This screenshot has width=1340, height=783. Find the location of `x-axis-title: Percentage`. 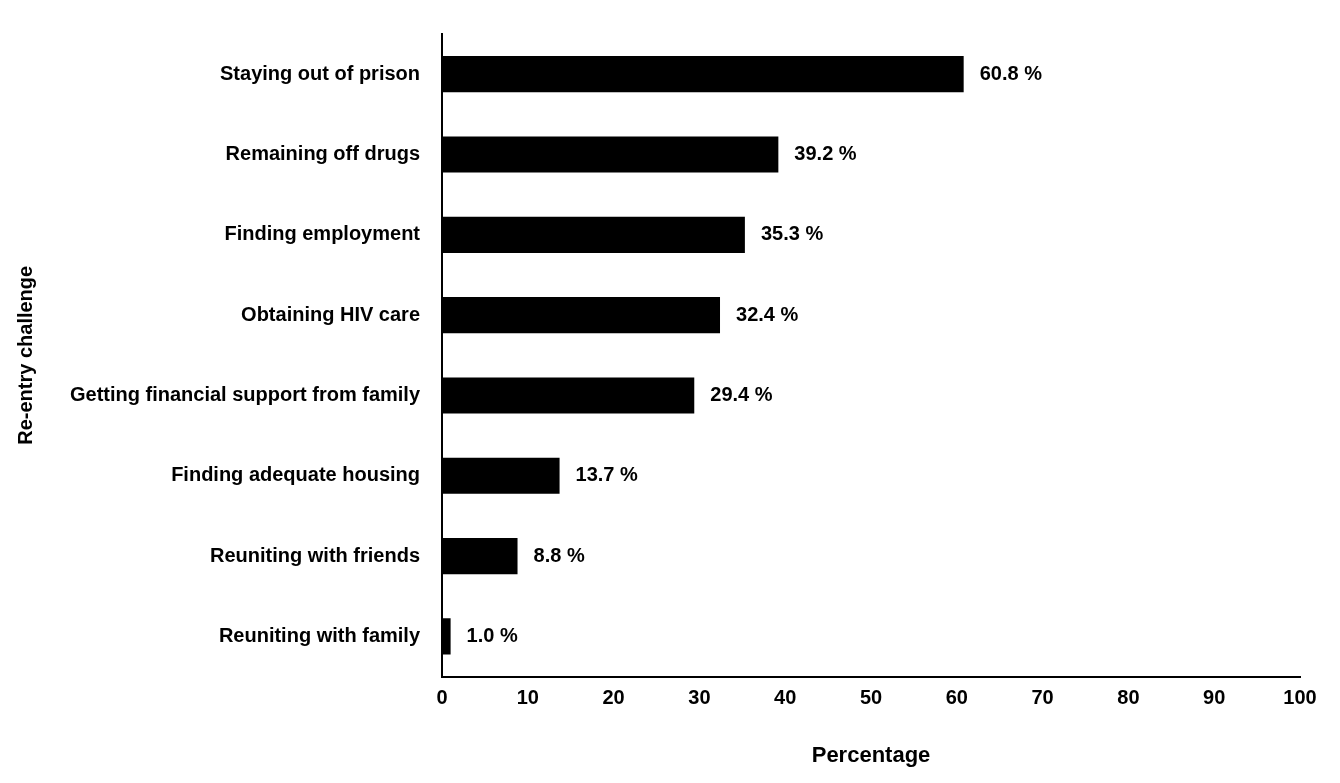

x-axis-title: Percentage is located at coordinates (871, 754).